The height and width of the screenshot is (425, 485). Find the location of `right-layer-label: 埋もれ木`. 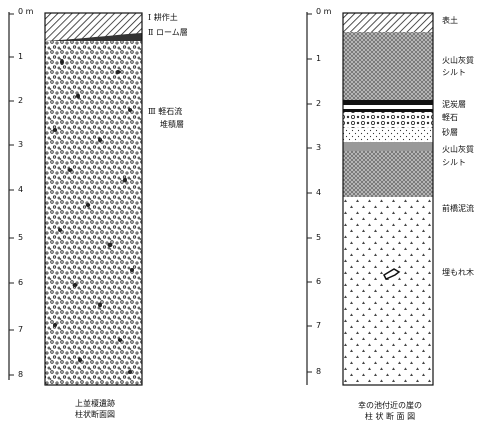

right-layer-label: 埋もれ木 is located at coordinates (458, 272).